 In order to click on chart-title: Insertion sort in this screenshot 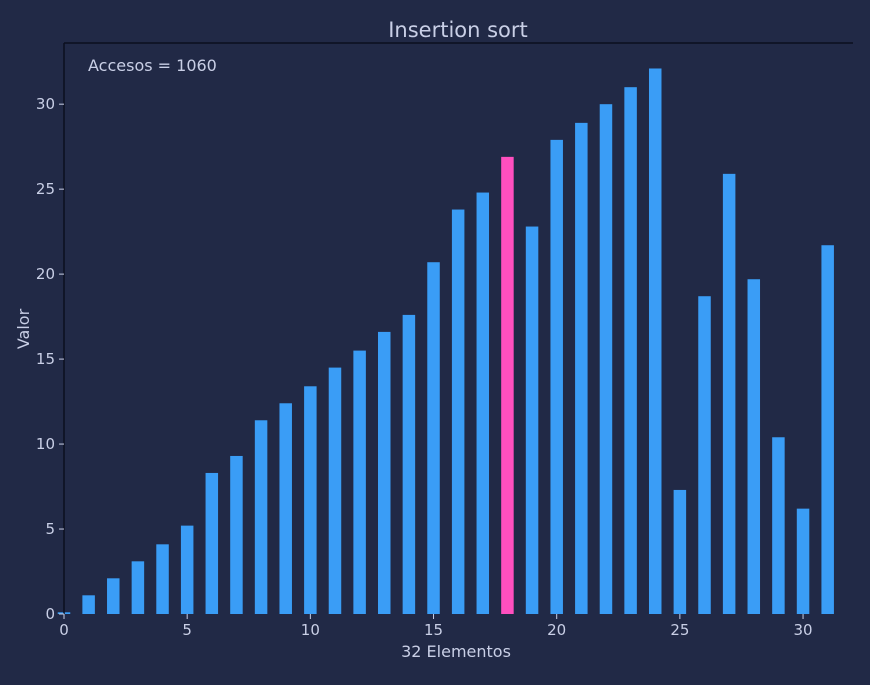, I will do `click(458, 30)`.